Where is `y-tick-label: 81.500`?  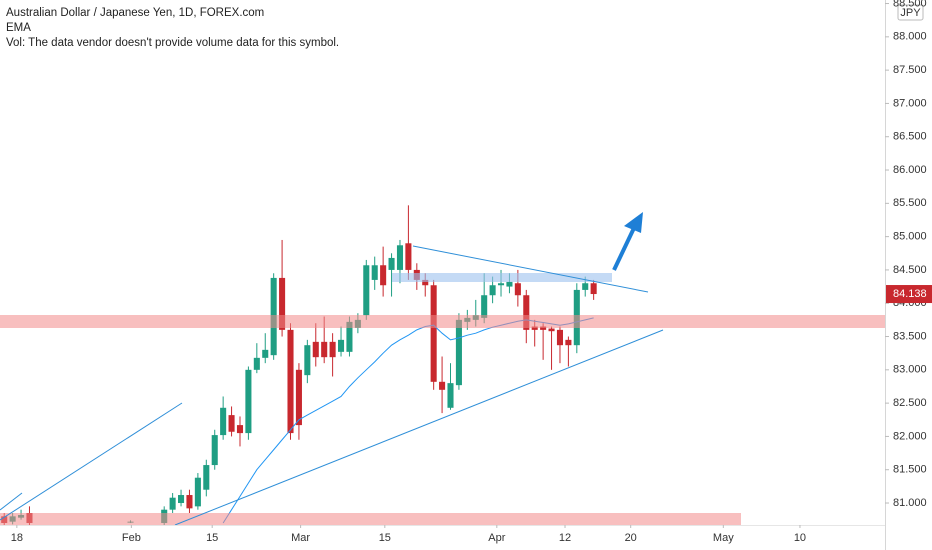 y-tick-label: 81.500 is located at coordinates (910, 470).